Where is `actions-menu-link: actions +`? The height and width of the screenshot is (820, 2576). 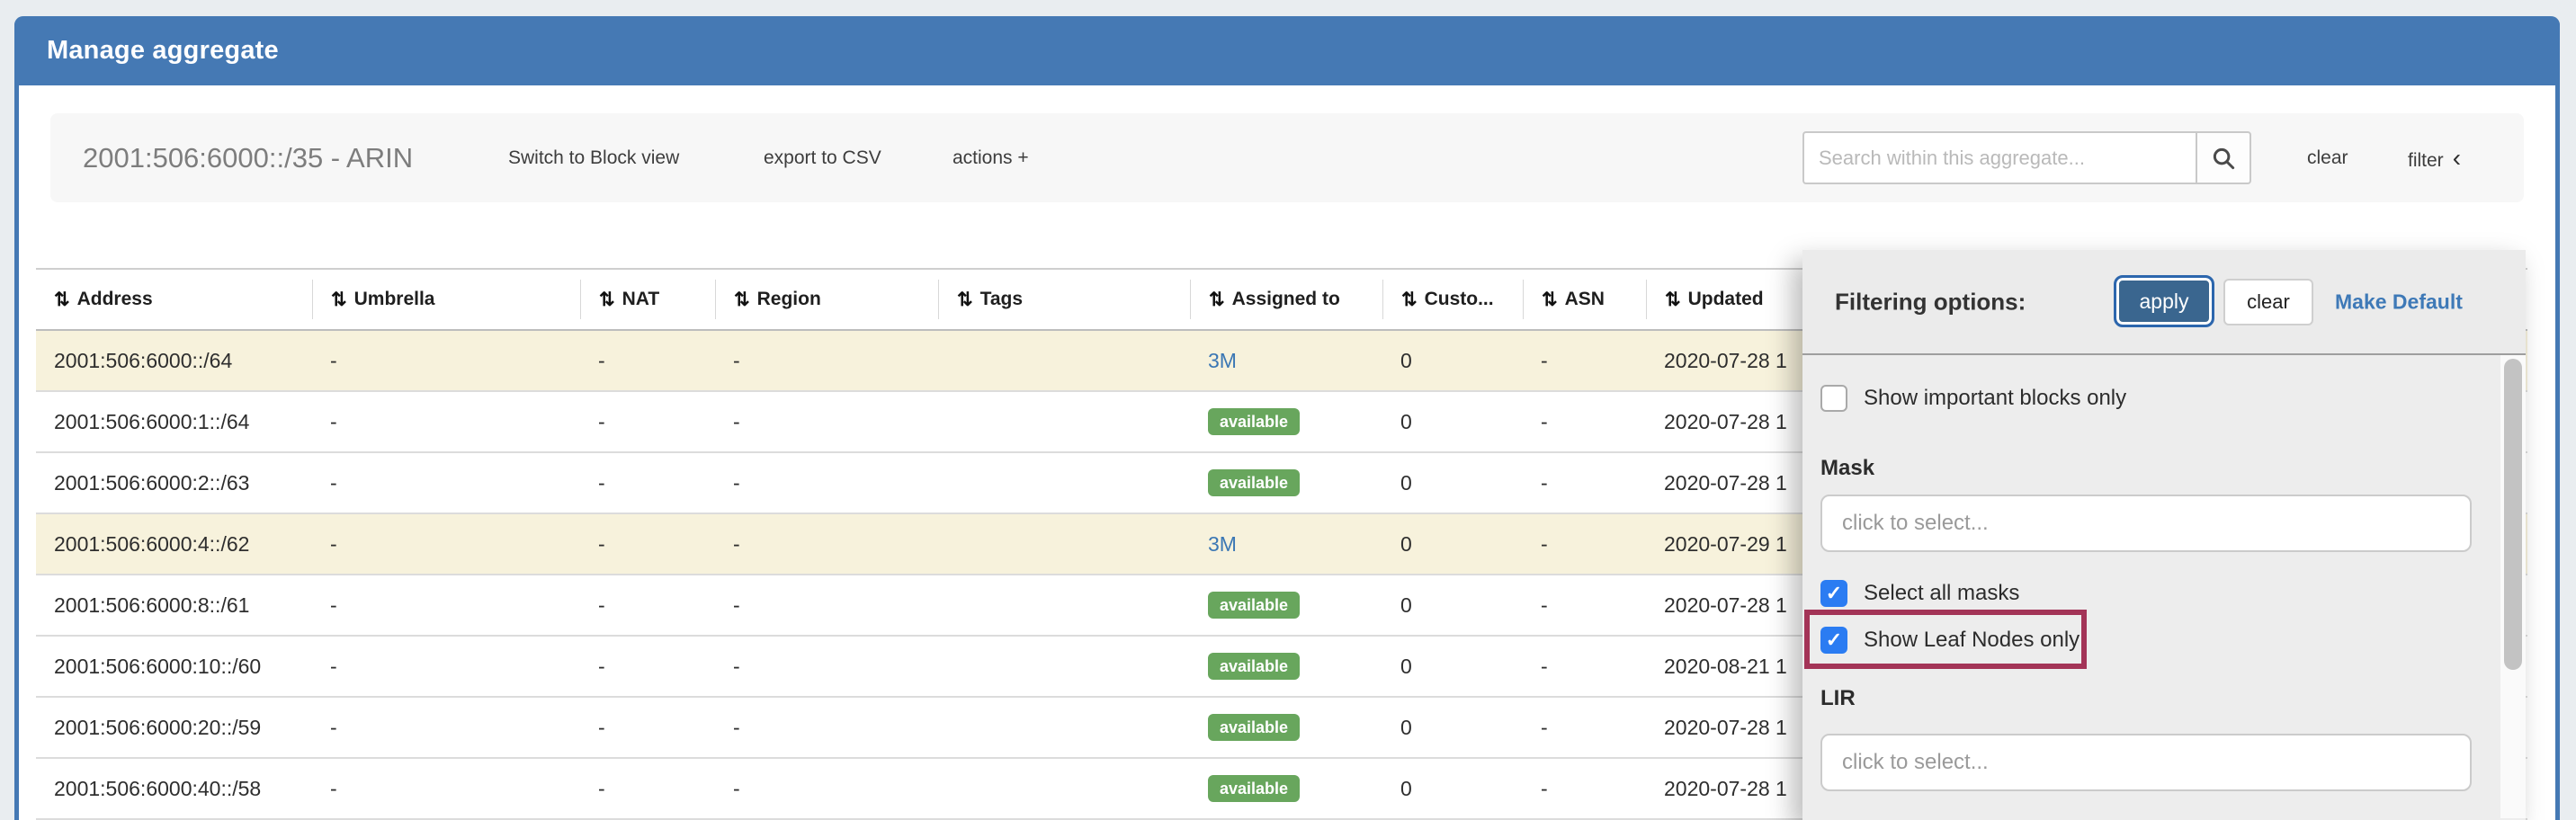 actions-menu-link: actions + is located at coordinates (991, 158).